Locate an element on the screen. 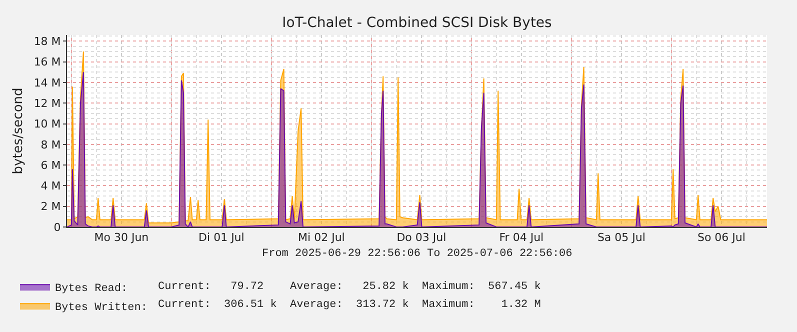 Image resolution: width=797 pixels, height=332 pixels. y-tick-label: 8 M is located at coordinates (50, 145).